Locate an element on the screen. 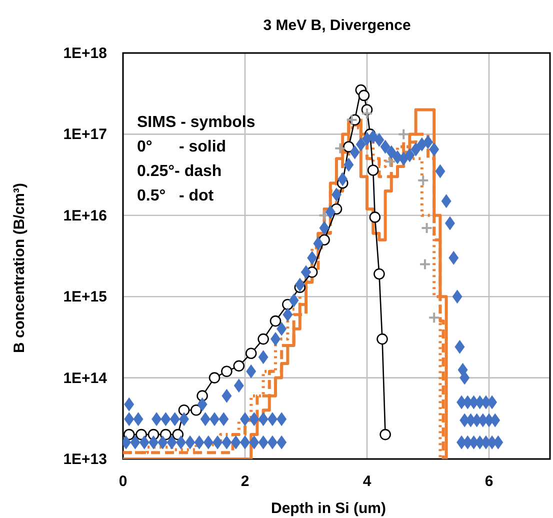  x-axis-title: Depth in Si (um) is located at coordinates (328, 508).